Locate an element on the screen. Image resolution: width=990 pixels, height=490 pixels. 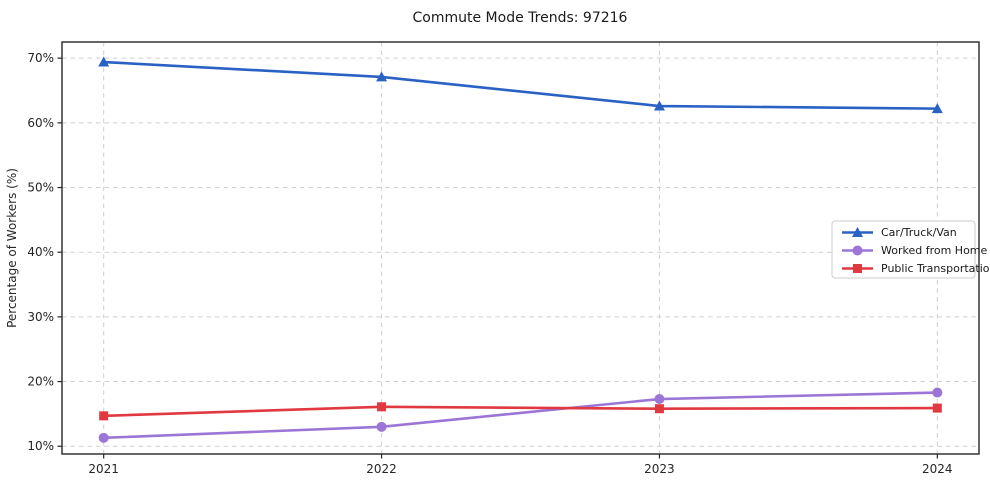
y-axis-label: Percentage of Workers (%) is located at coordinates (12, 248).